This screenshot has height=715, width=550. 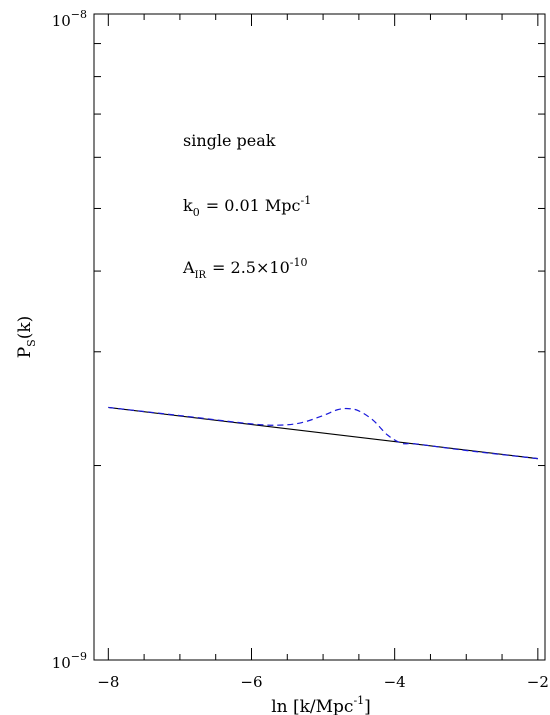 I want to click on annotation-k0: k0 = 0.01 Mpc-1, so click(x=247, y=206).